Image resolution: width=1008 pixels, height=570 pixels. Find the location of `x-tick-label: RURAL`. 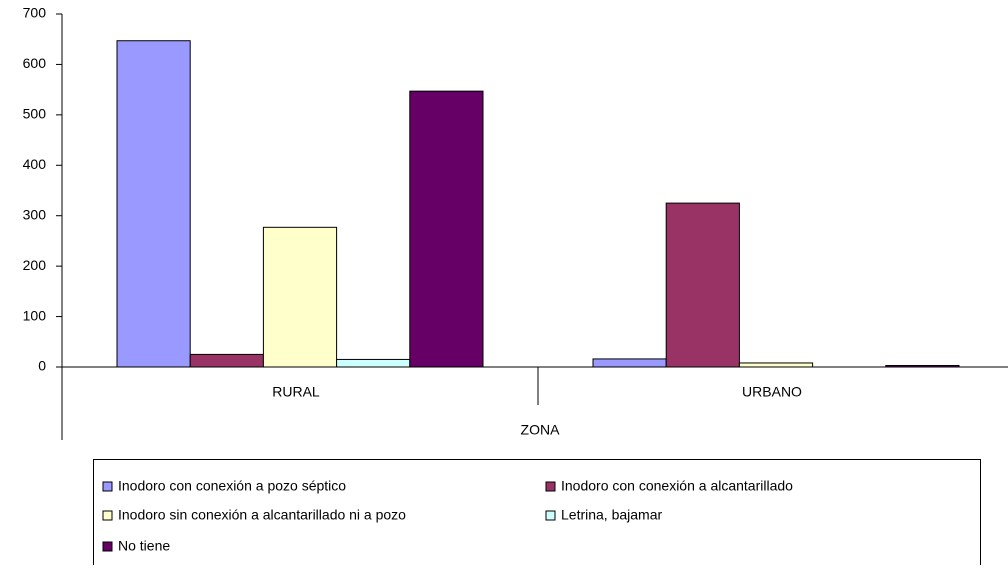

x-tick-label: RURAL is located at coordinates (296, 392).